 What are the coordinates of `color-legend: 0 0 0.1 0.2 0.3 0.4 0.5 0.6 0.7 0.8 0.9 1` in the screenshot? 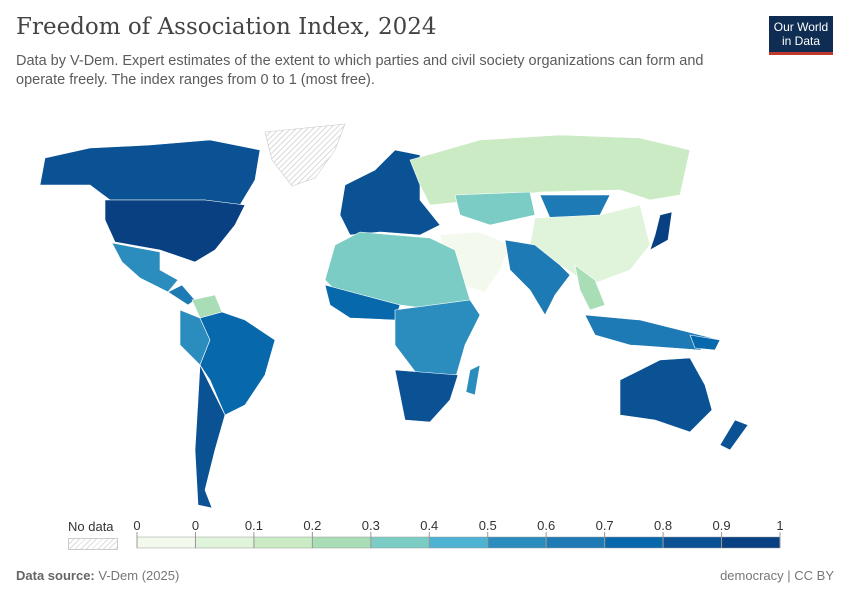 It's located at (458, 533).